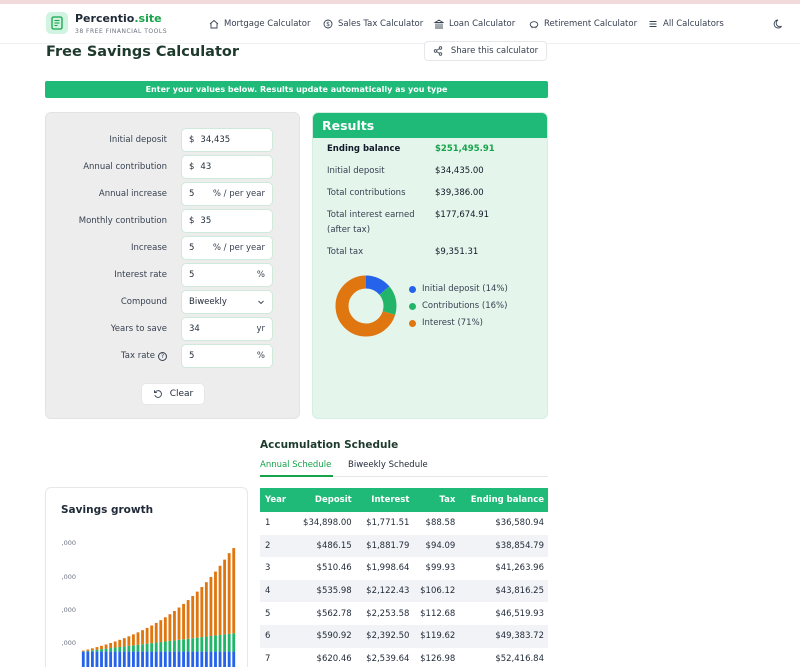 This screenshot has height=667, width=800. What do you see at coordinates (268, 636) in the screenshot?
I see `cell-year: 6` at bounding box center [268, 636].